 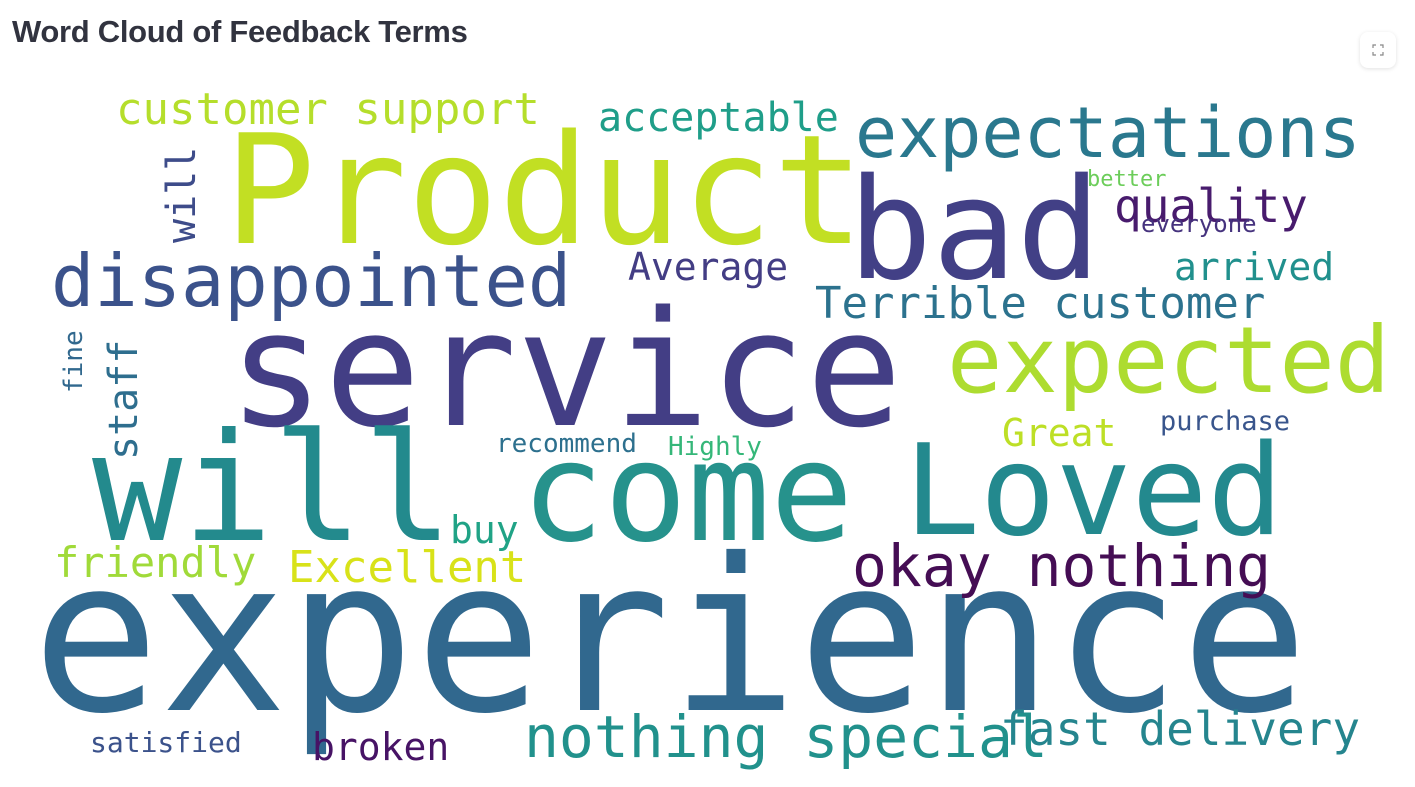 I want to click on cloud-word: broken, so click(x=380, y=747).